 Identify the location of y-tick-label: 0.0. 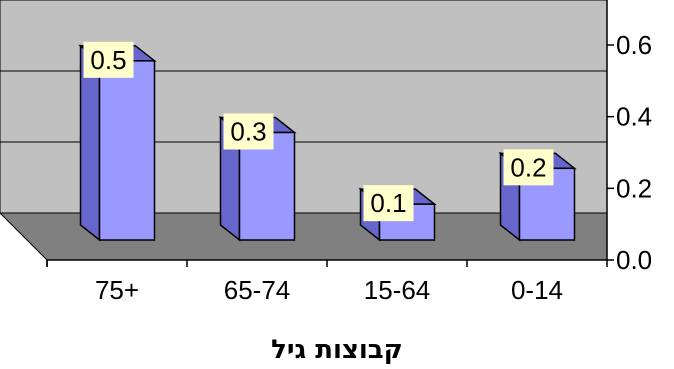
(634, 260).